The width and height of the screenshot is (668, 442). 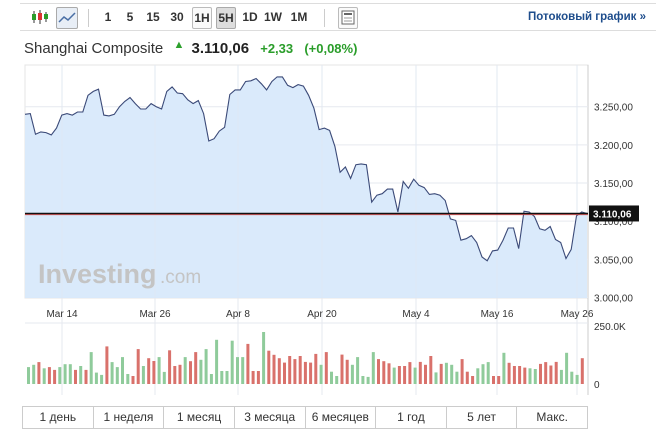 What do you see at coordinates (482, 417) in the screenshot?
I see `range-5-years: 5 лет` at bounding box center [482, 417].